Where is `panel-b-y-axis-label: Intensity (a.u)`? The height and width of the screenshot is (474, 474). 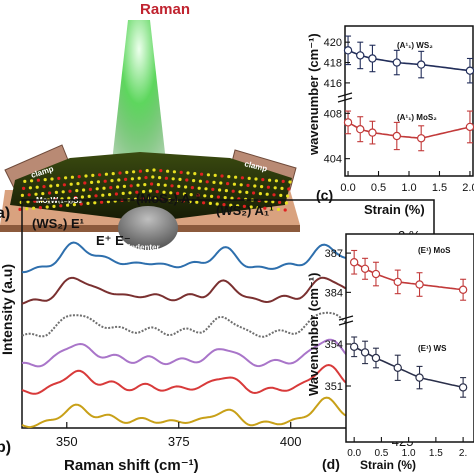 panel-b-y-axis-label: Intensity (a.u) is located at coordinates (7, 309).